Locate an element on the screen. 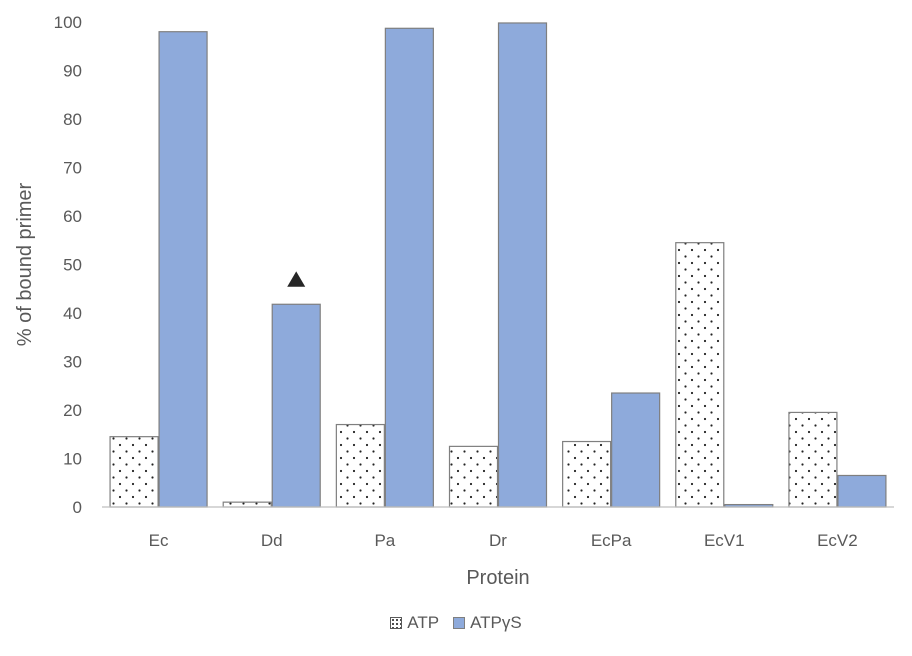 This screenshot has height=656, width=912. bar-atp-ecv2 is located at coordinates (813, 459).